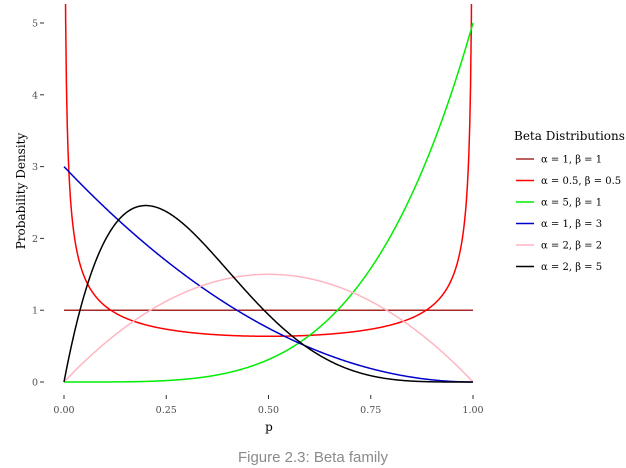  I want to click on x-tick-label: 0.25, so click(166, 410).